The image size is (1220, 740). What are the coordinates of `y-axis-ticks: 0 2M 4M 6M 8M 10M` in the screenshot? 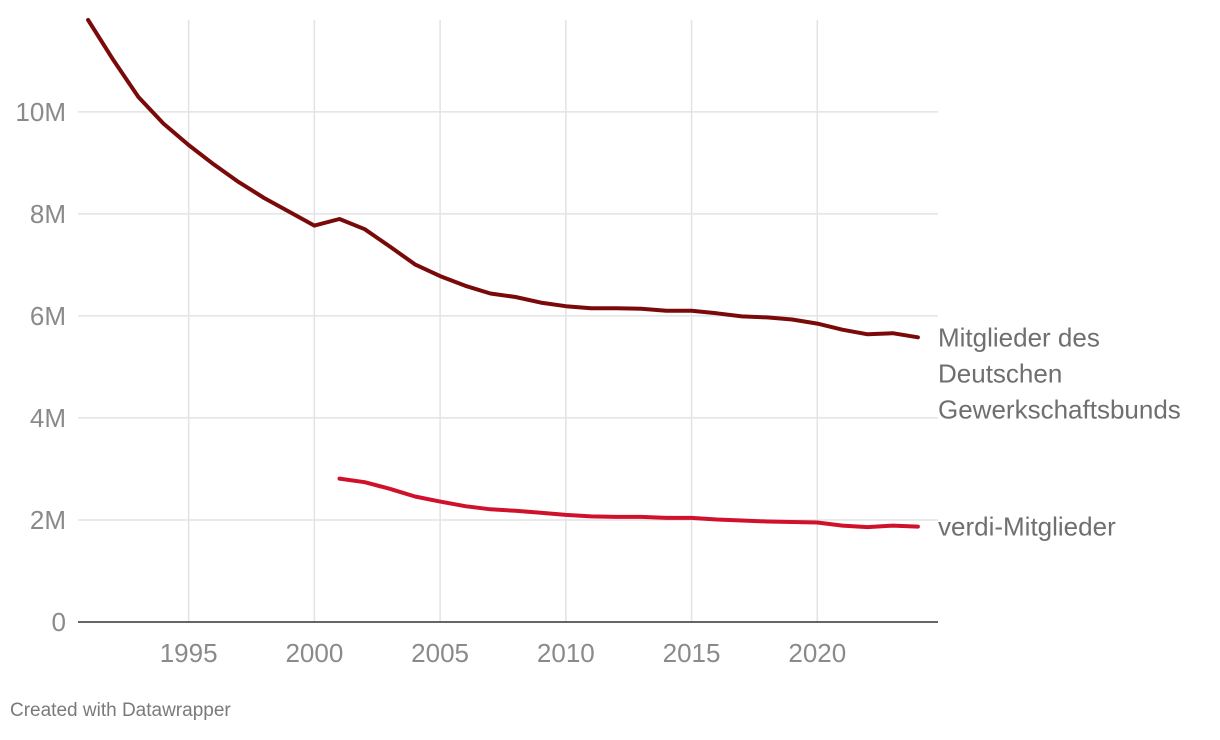 It's located at (40, 367).